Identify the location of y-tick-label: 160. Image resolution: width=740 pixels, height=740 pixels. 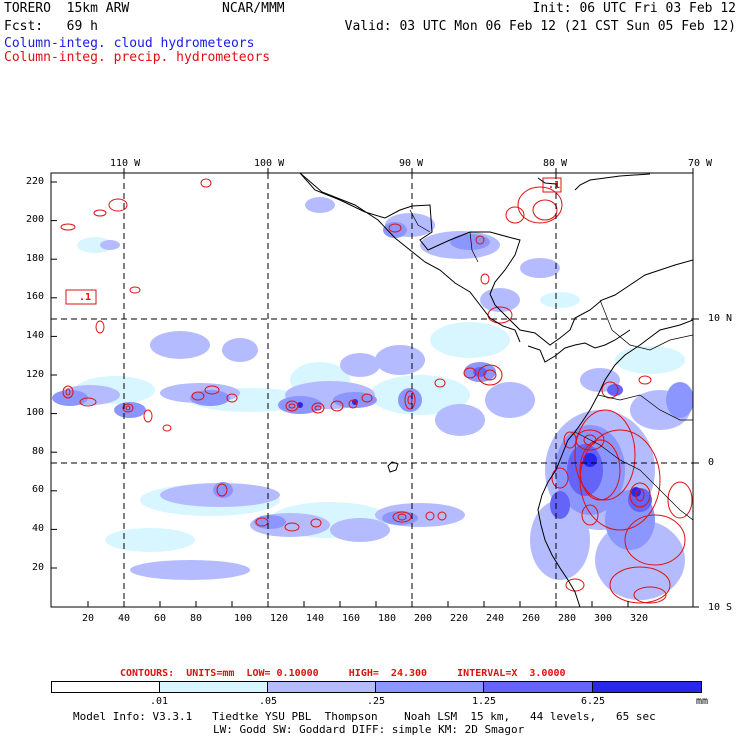
(35, 296).